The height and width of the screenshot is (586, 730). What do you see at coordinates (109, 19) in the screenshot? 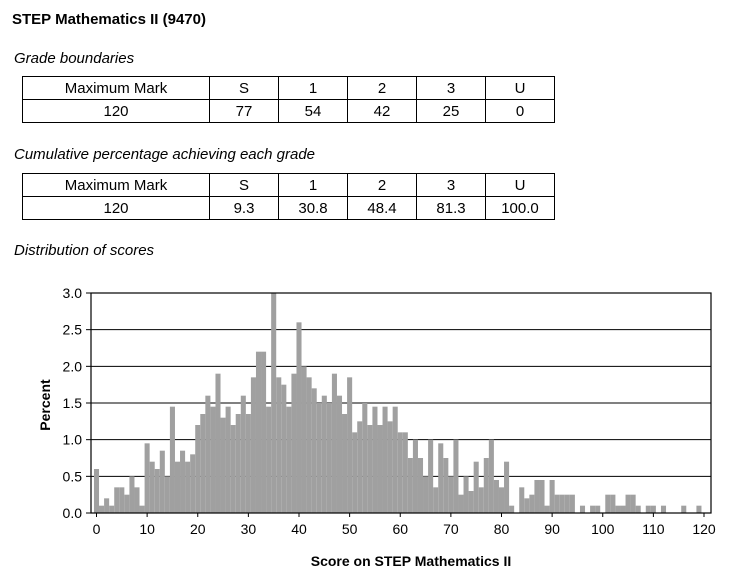
I see `page-title: STEP Mathematics II (9470)` at bounding box center [109, 19].